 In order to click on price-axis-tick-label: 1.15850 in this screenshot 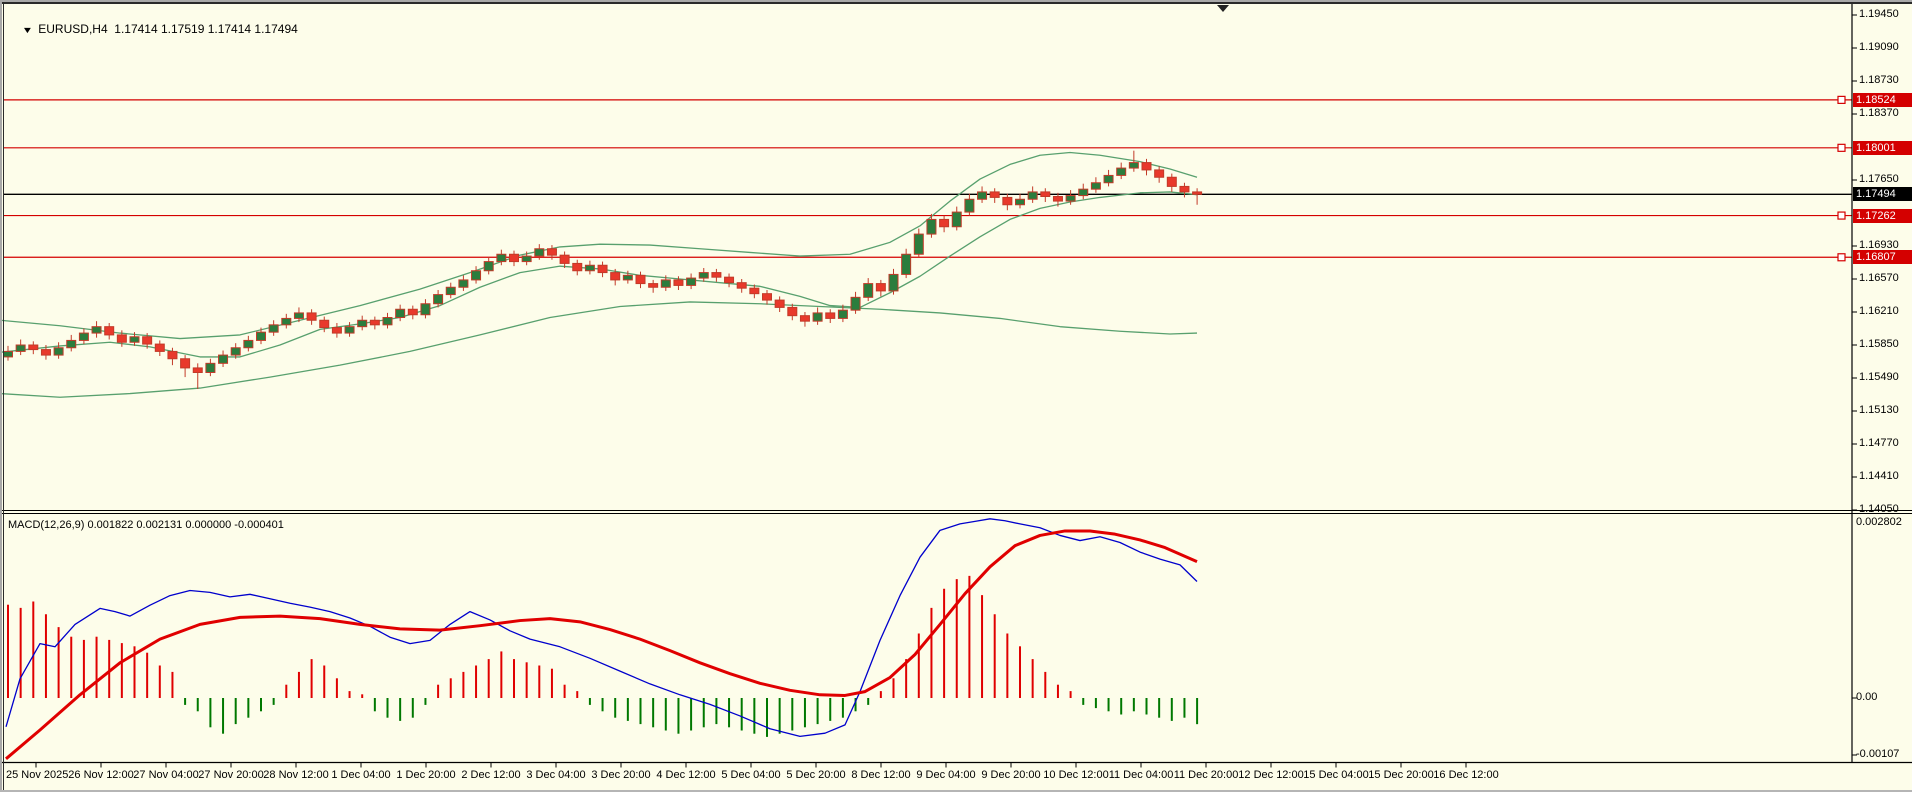, I will do `click(1879, 344)`.